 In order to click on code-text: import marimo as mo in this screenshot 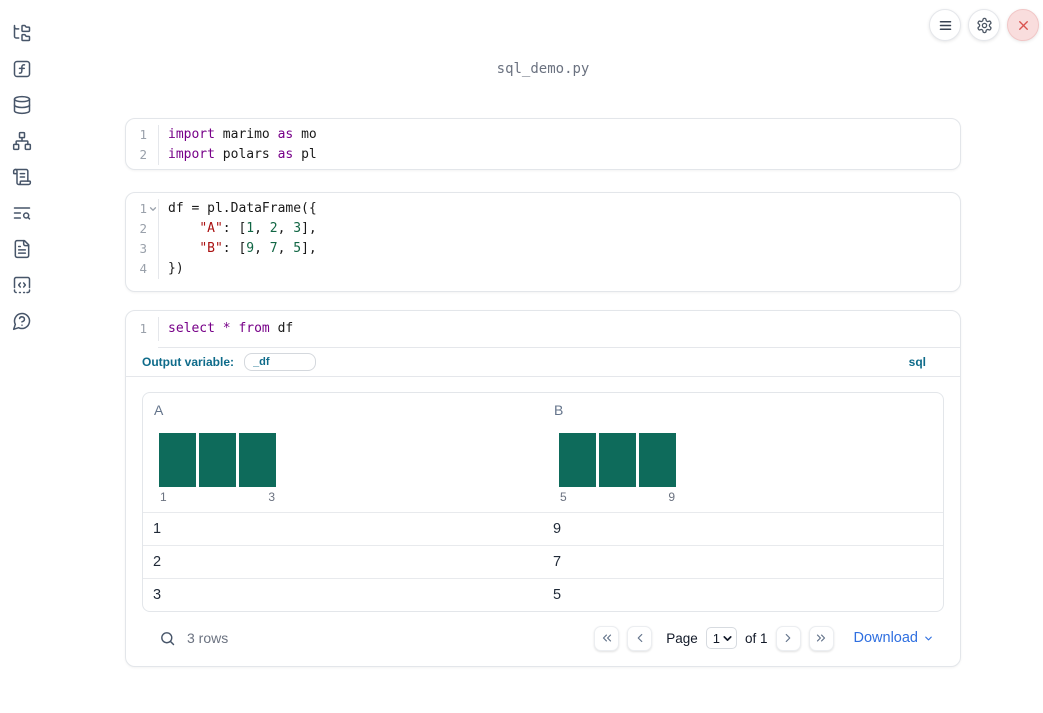, I will do `click(242, 134)`.